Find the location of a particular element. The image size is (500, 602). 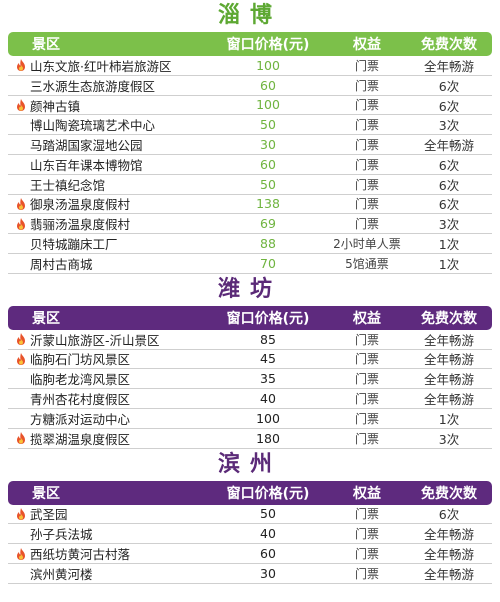

attraction-name-cell: 方糖派对运动中心 is located at coordinates (108, 418).